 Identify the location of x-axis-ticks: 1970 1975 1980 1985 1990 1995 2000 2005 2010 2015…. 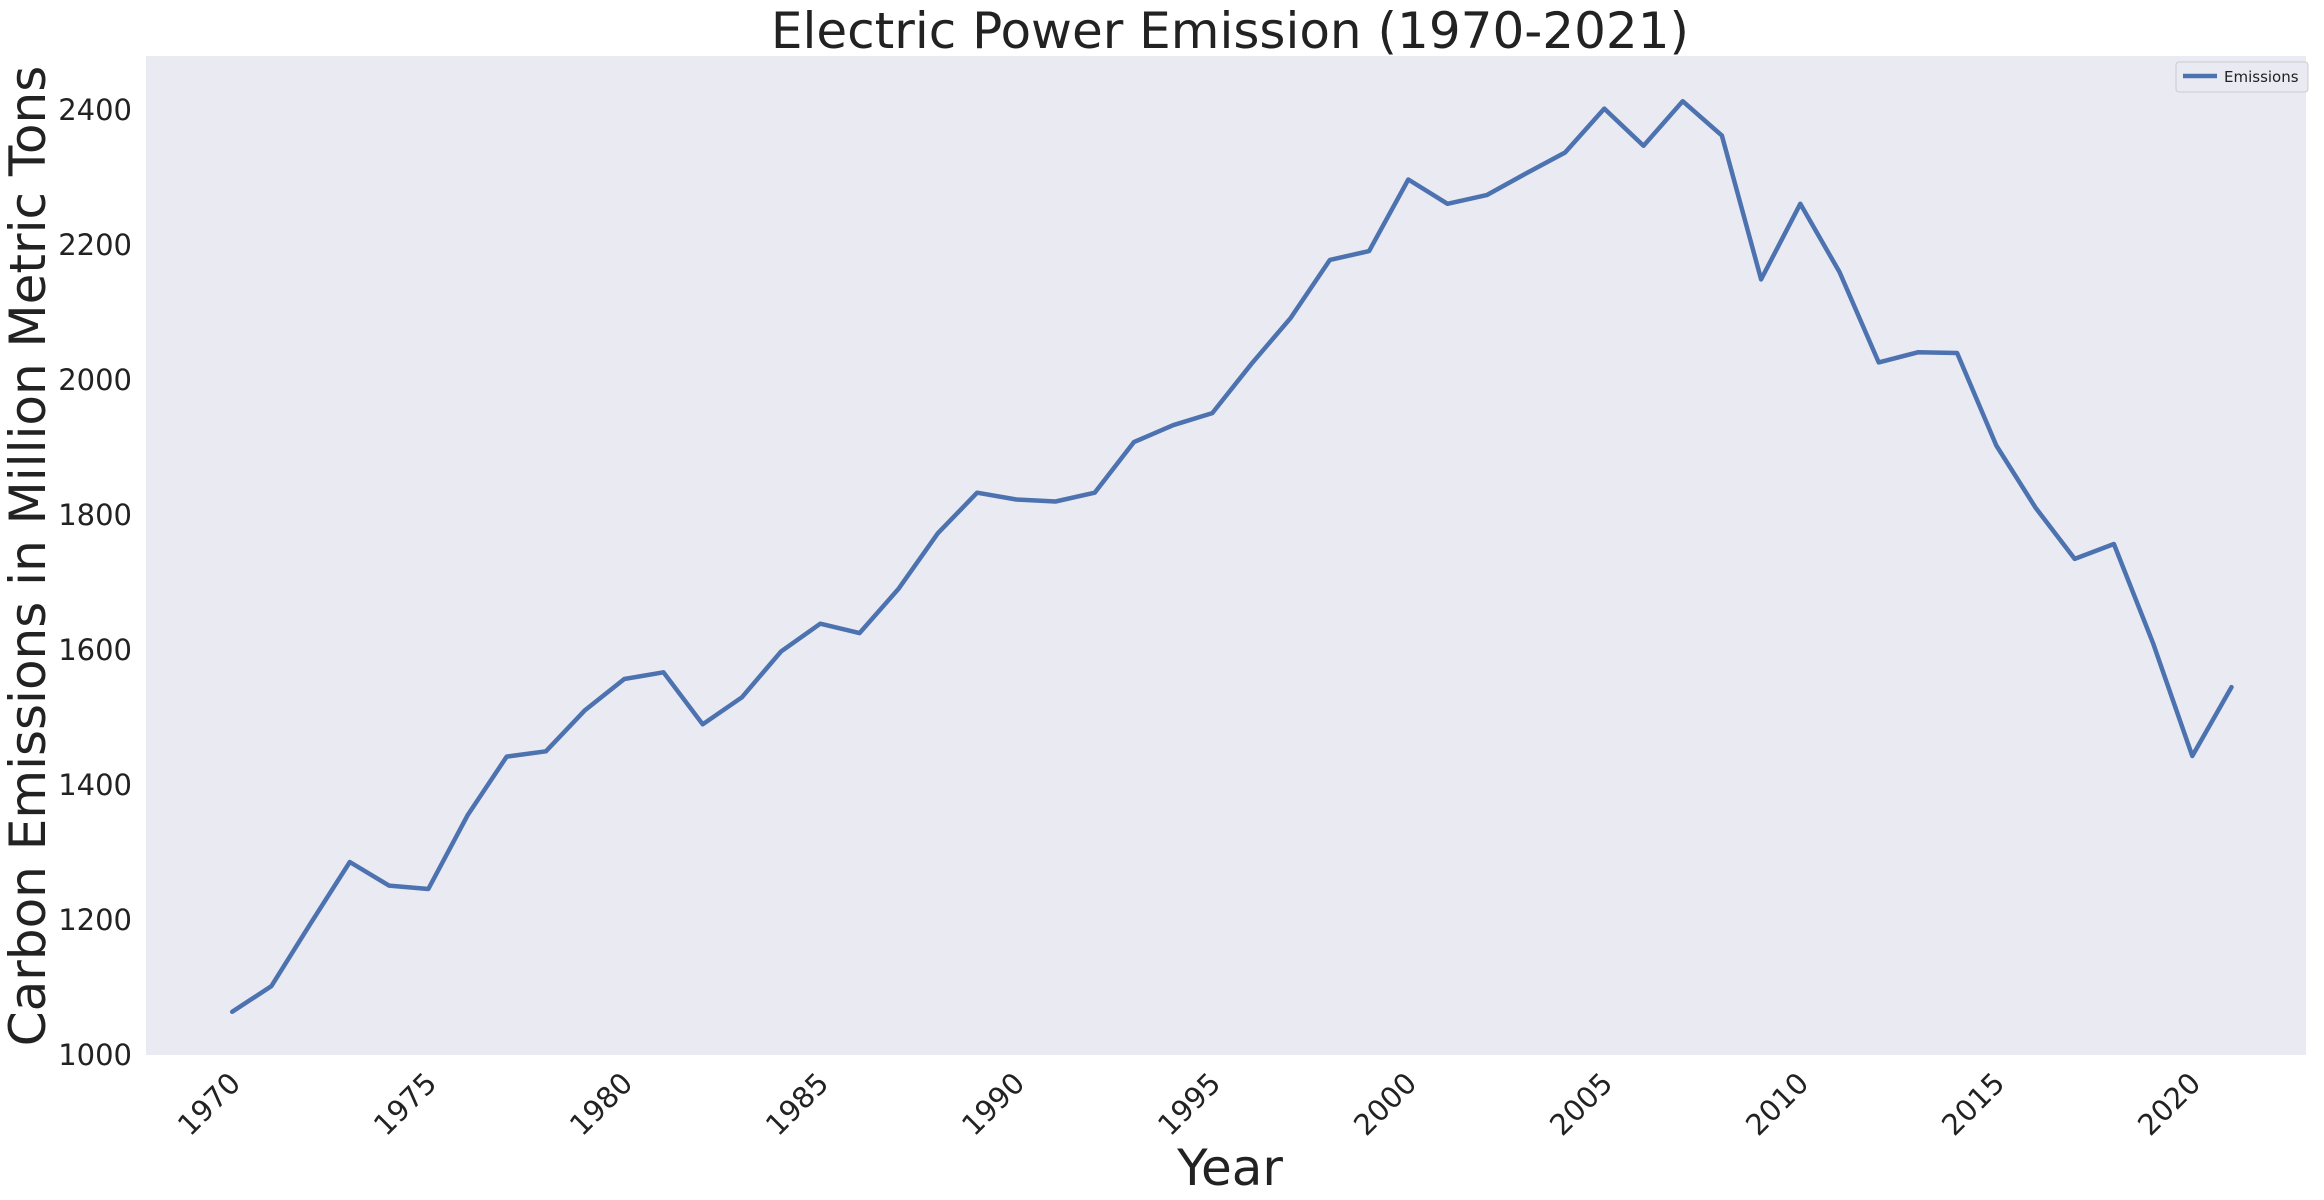
(1189, 1104).